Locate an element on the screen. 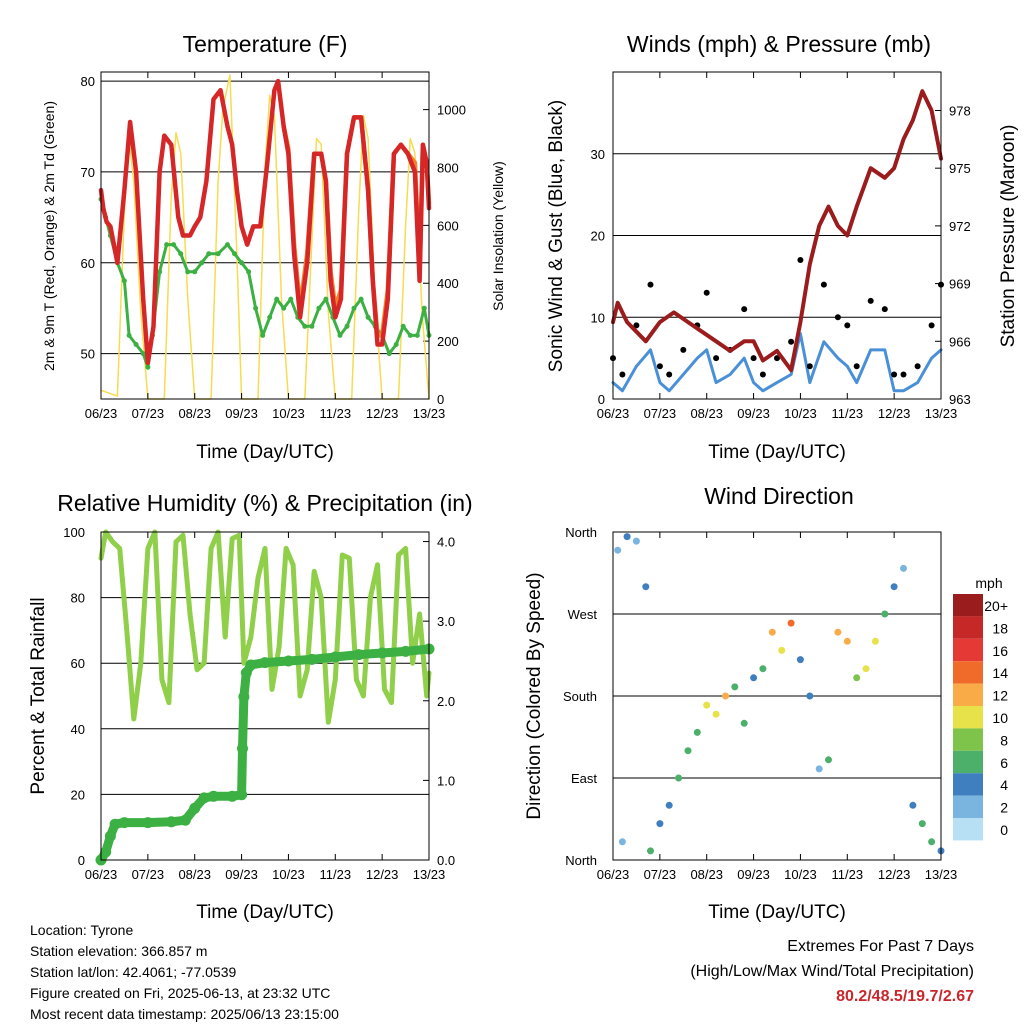  temperature-y-tick-label: 80 is located at coordinates (88, 81).